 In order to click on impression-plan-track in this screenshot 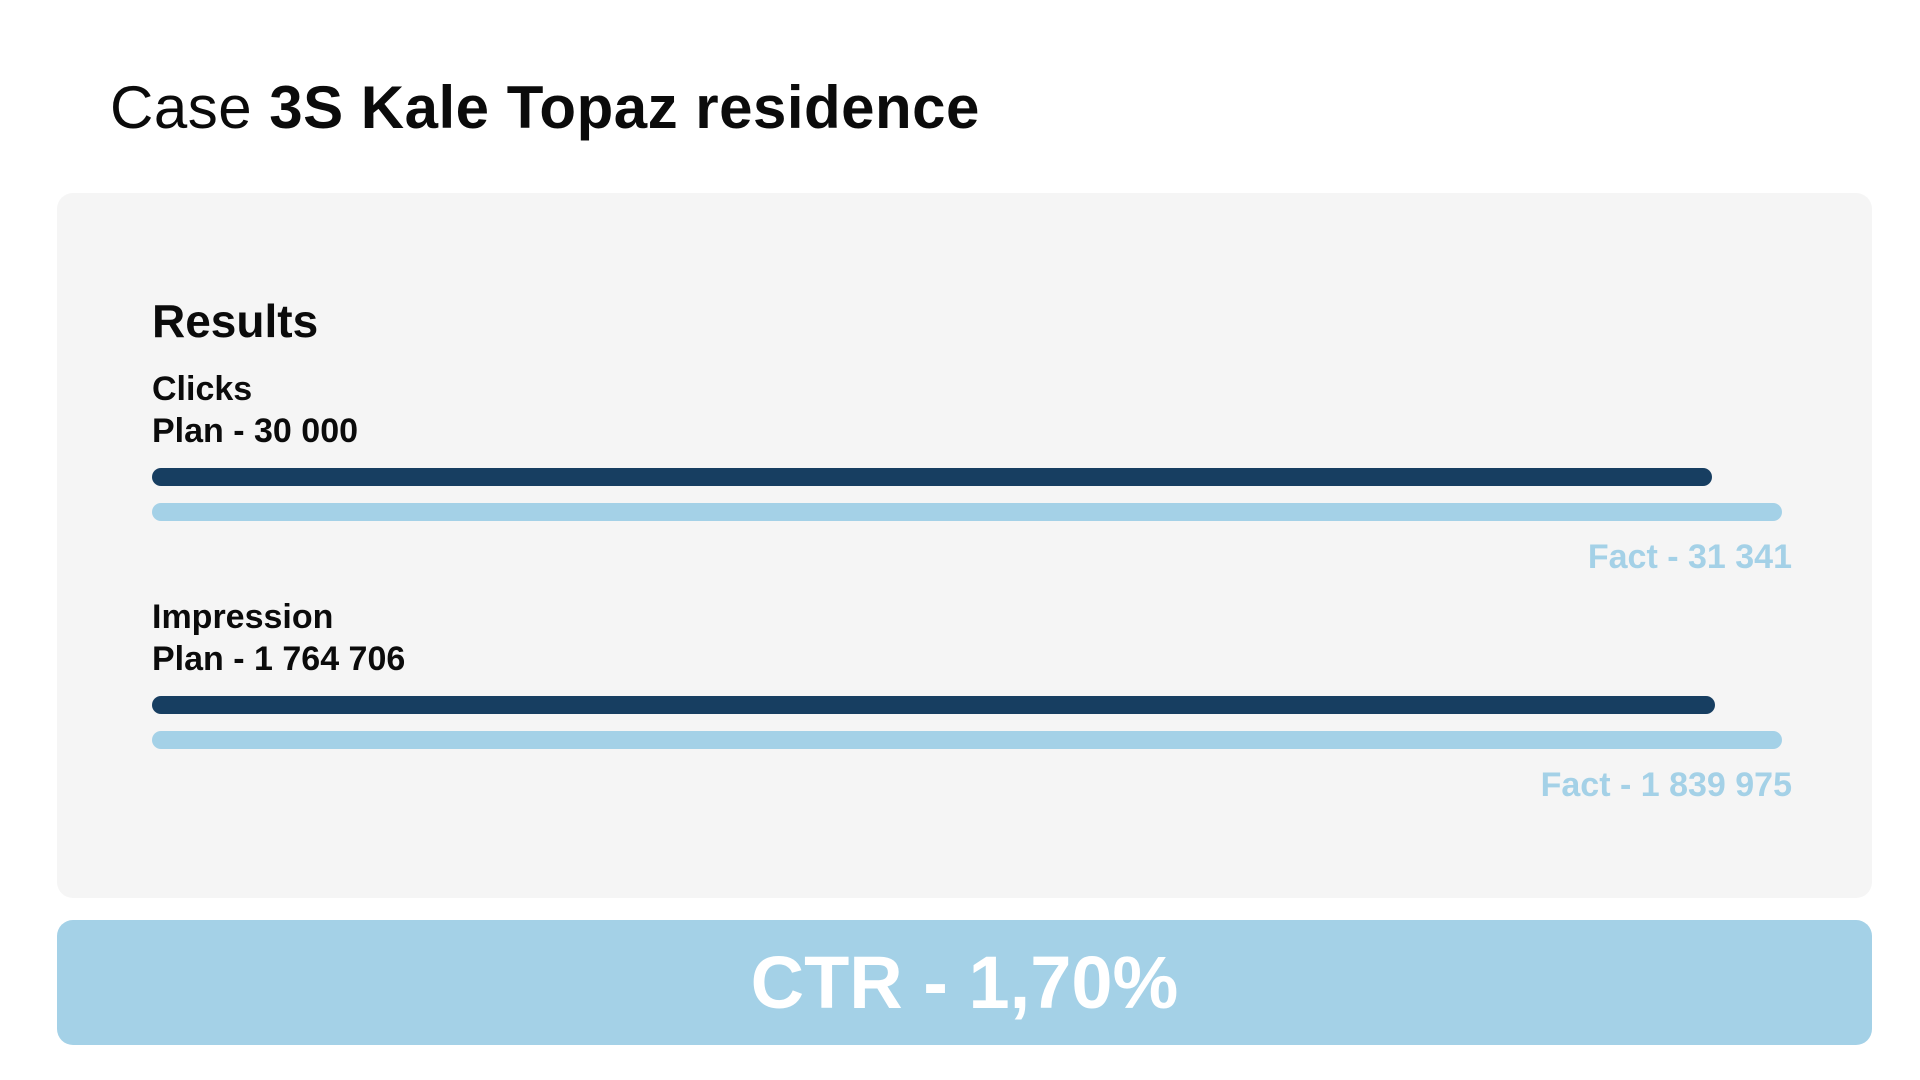, I will do `click(967, 705)`.